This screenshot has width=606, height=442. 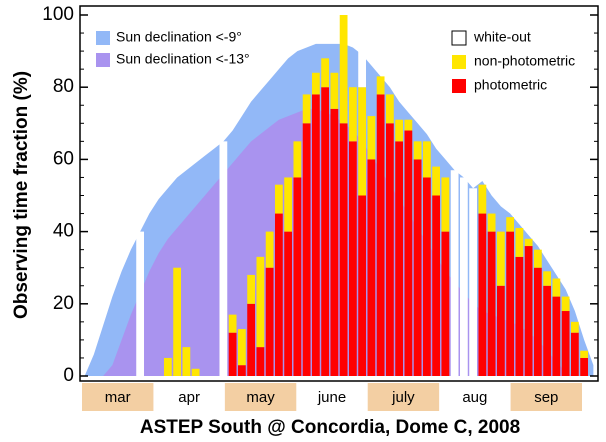 What do you see at coordinates (63, 303) in the screenshot?
I see `y-tick-label: 20` at bounding box center [63, 303].